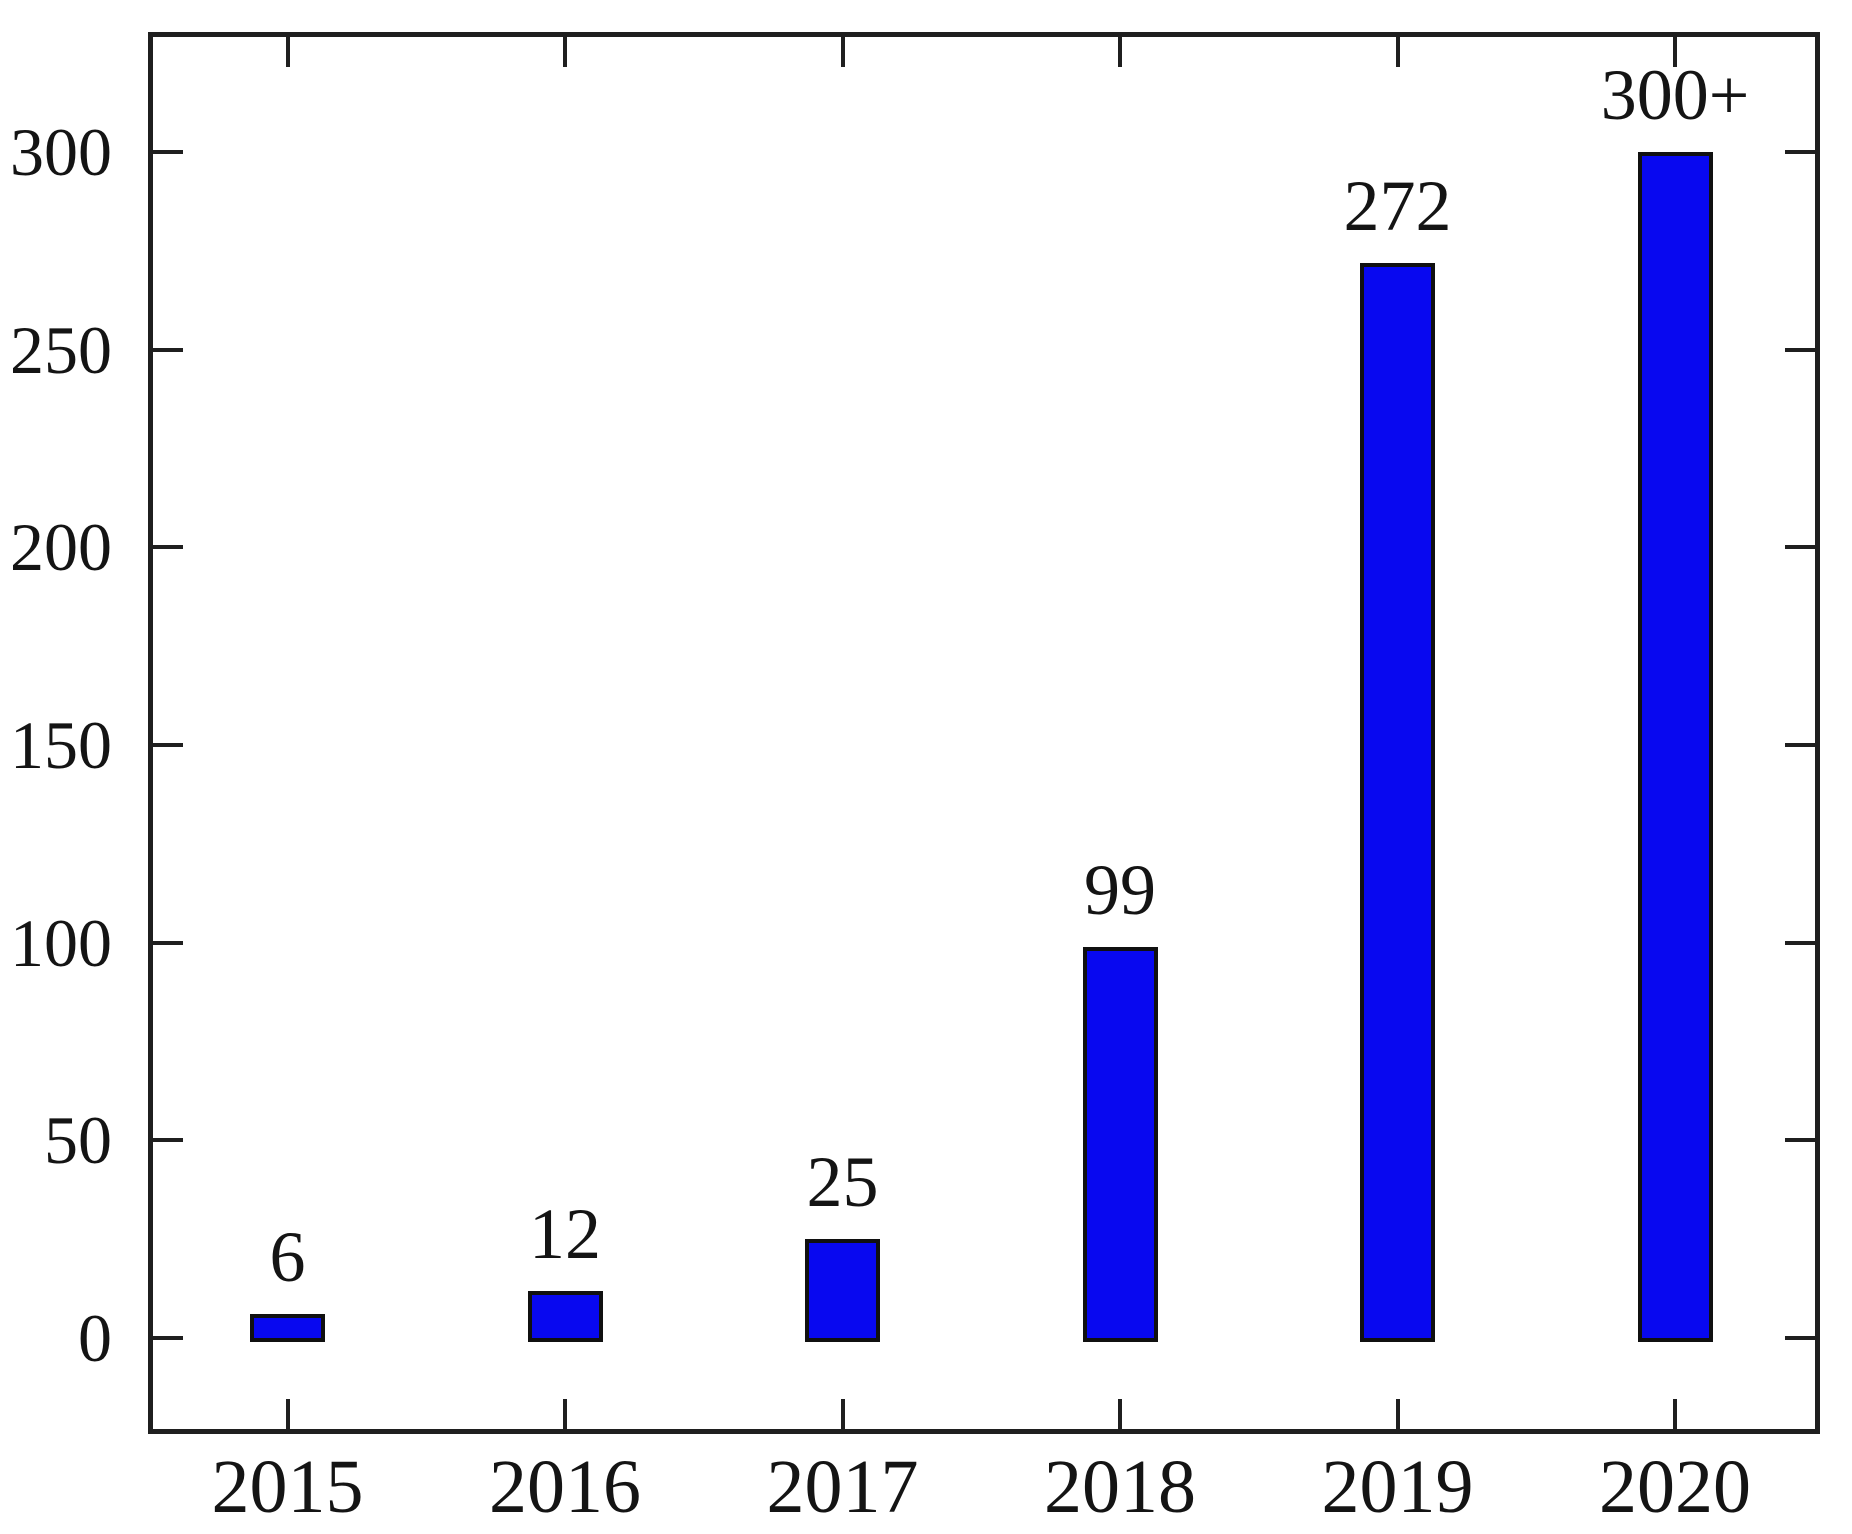 Image resolution: width=1852 pixels, height=1534 pixels. What do you see at coordinates (61, 349) in the screenshot?
I see `y-tick-label: 250` at bounding box center [61, 349].